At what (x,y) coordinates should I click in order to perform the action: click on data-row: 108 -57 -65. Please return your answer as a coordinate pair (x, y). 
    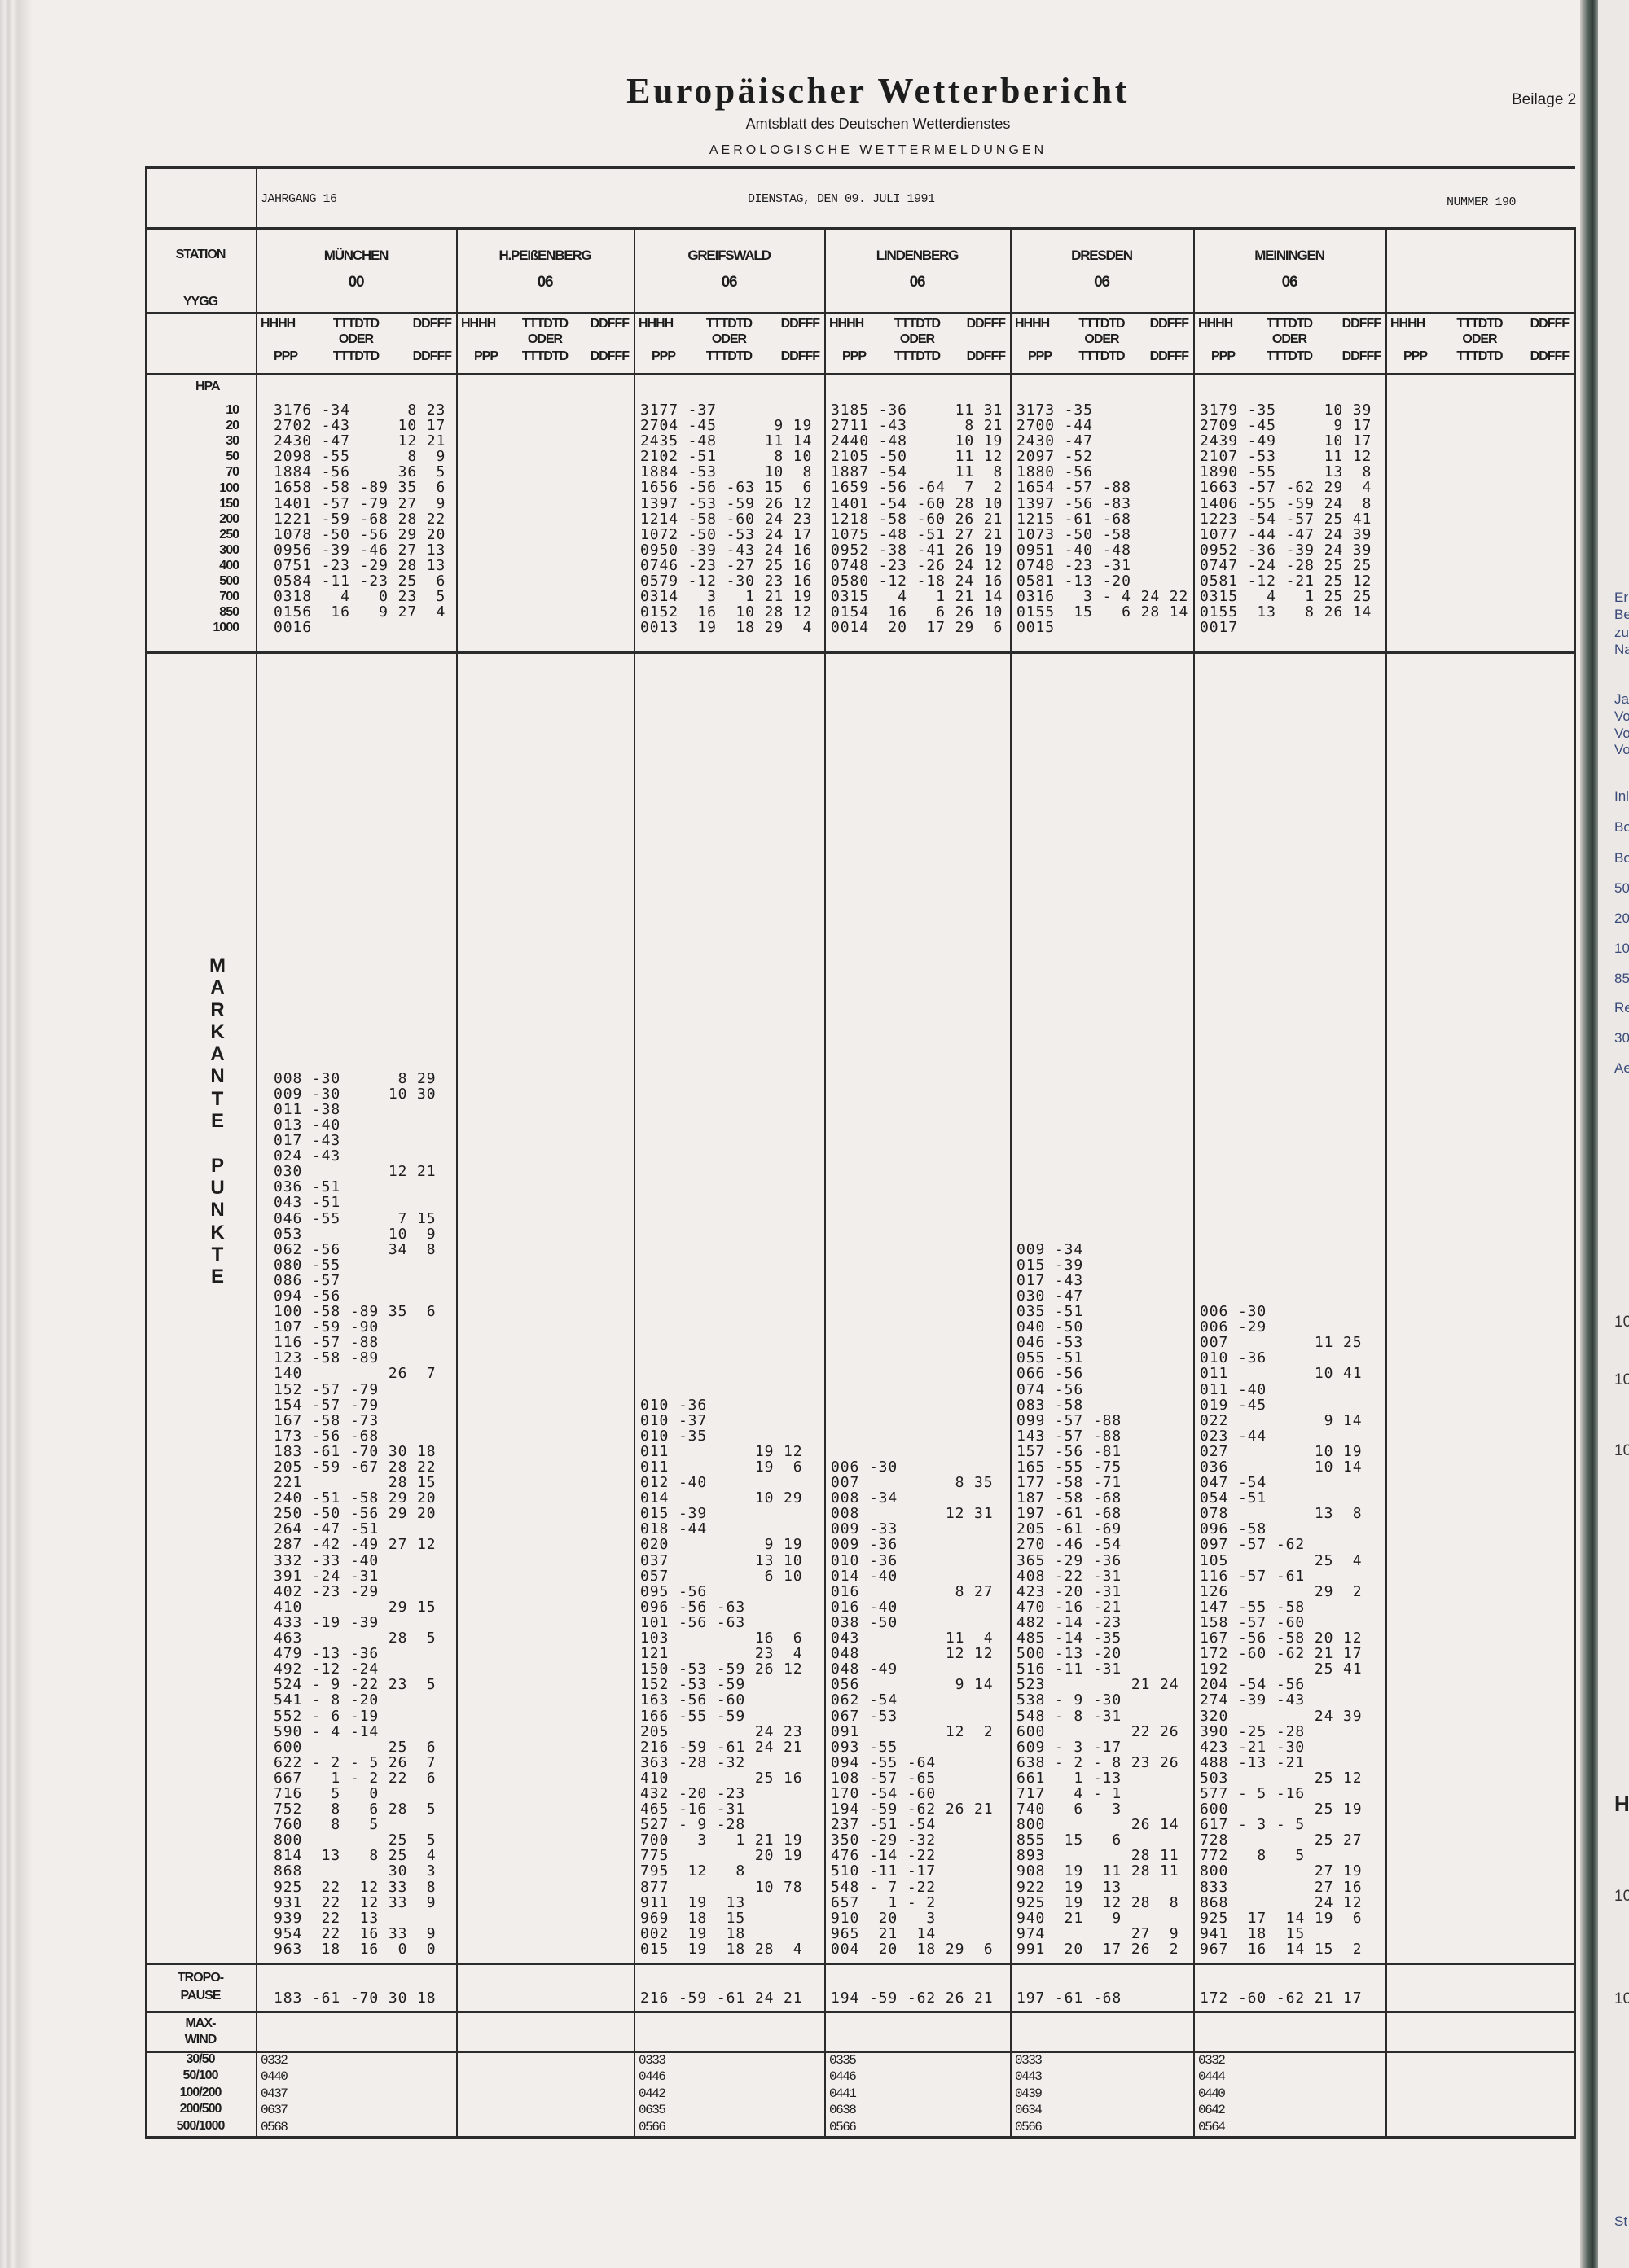
    Looking at the image, I should click on (884, 1778).